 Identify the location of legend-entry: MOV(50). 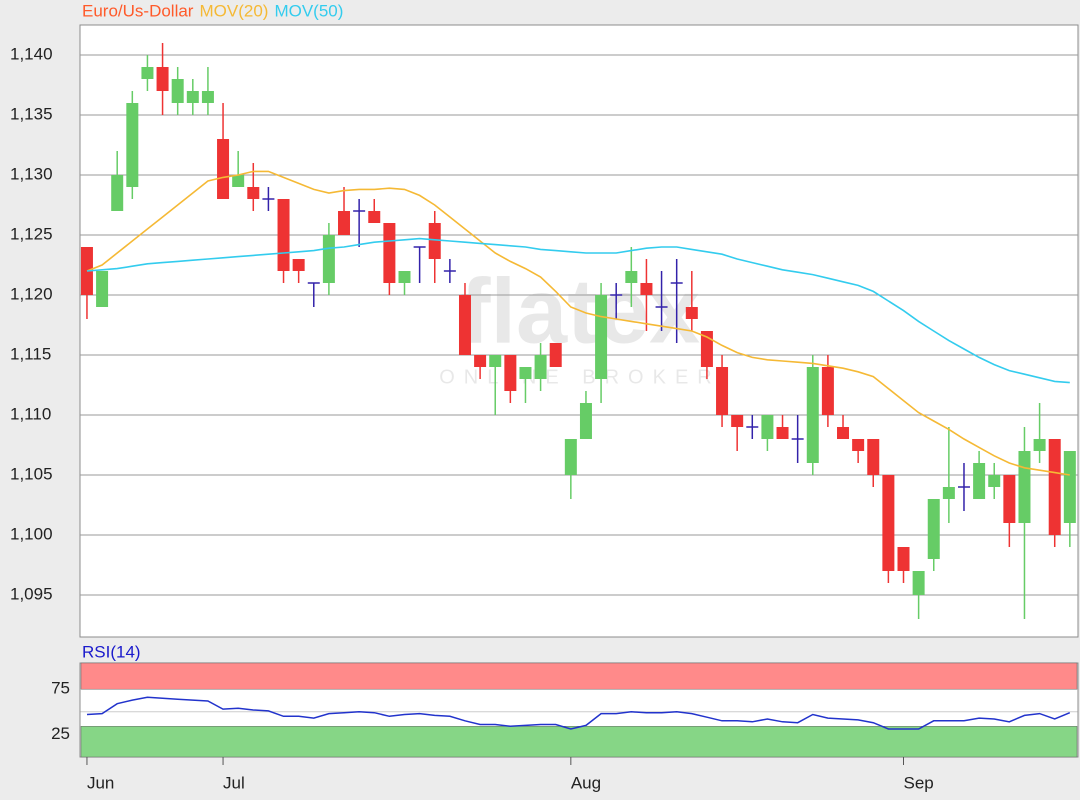
(308, 10).